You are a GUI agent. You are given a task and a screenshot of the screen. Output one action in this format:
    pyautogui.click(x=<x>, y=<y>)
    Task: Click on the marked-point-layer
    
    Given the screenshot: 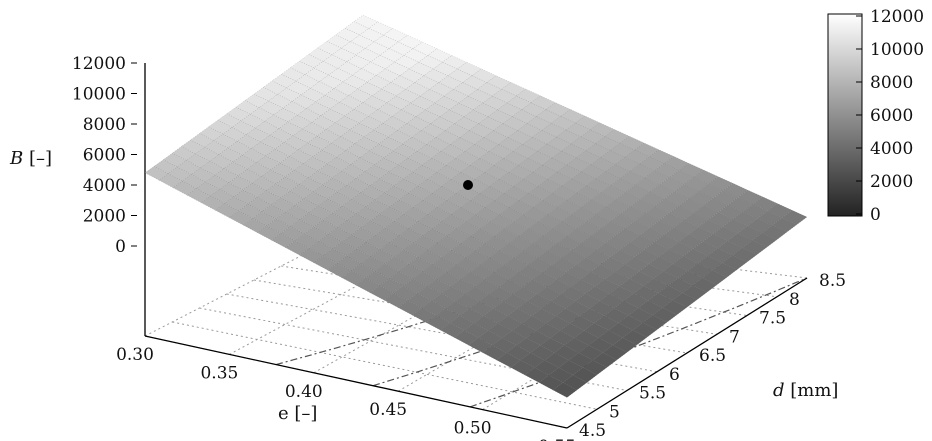 What is the action you would take?
    pyautogui.click(x=468, y=185)
    